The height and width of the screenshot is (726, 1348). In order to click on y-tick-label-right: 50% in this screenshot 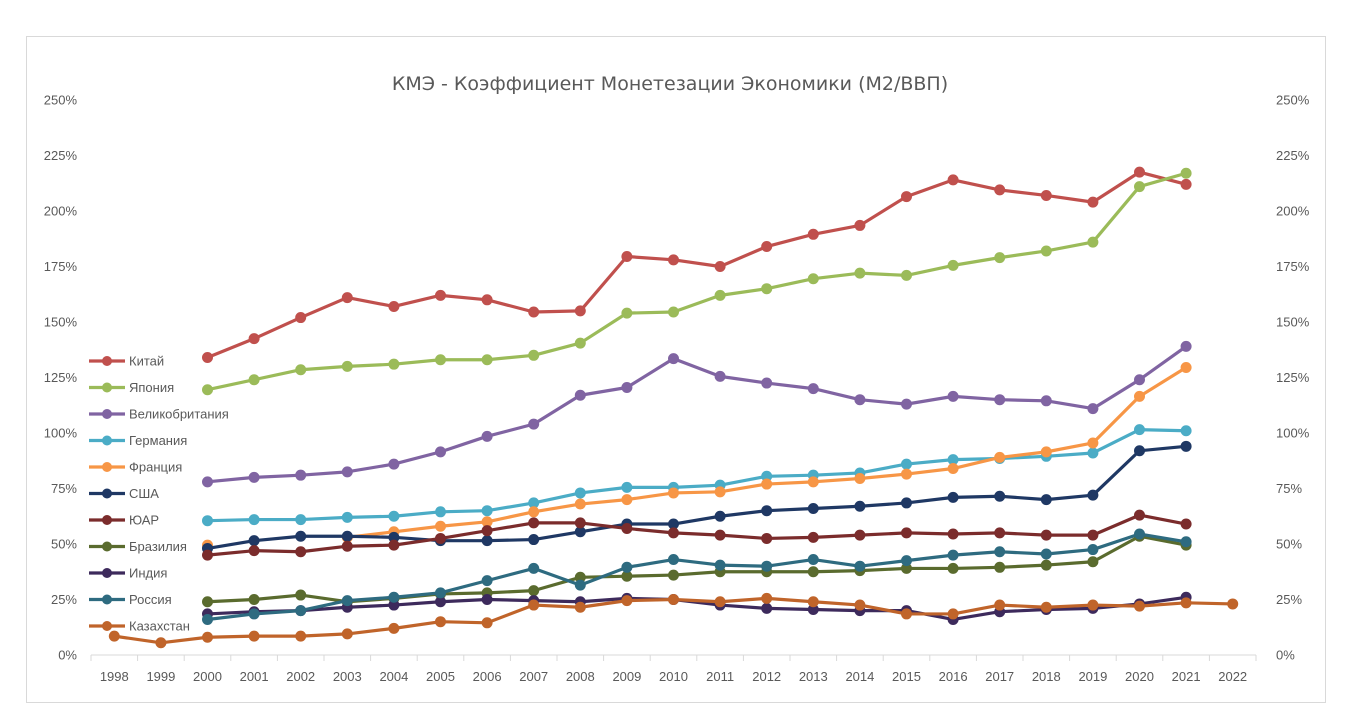, I will do `click(1289, 544)`.